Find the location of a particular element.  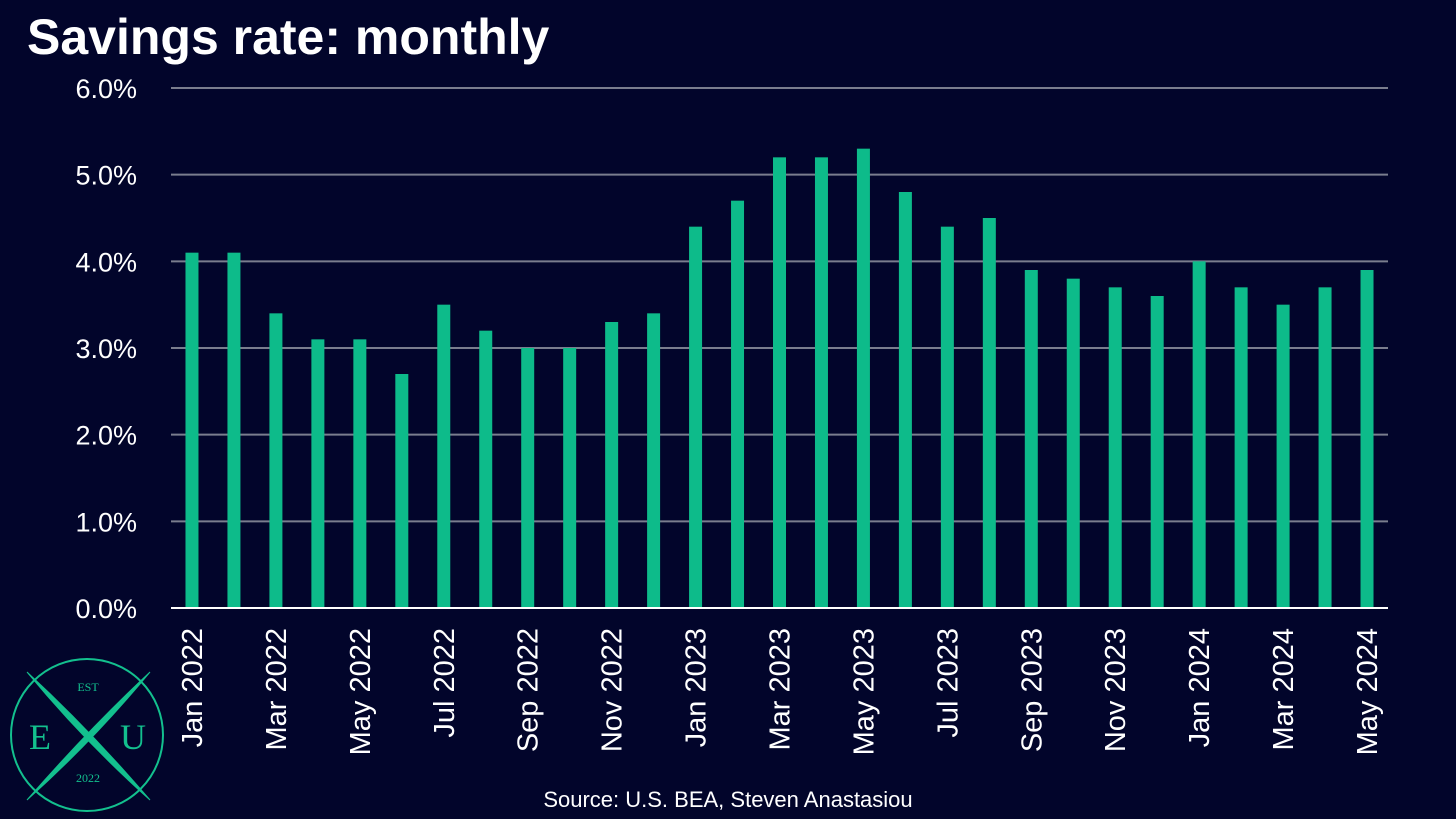

x-tick-label: Jan 2024 is located at coordinates (1200, 687).